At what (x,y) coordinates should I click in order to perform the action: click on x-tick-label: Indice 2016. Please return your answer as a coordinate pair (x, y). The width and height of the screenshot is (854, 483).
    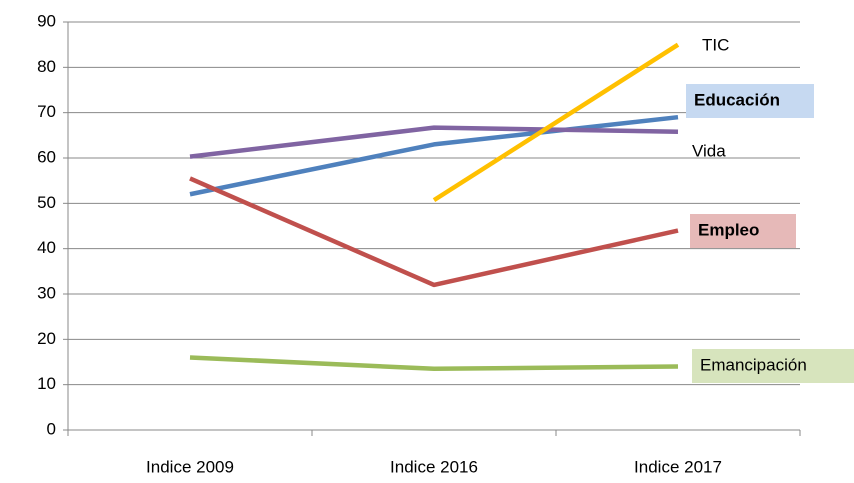
    Looking at the image, I should click on (434, 466).